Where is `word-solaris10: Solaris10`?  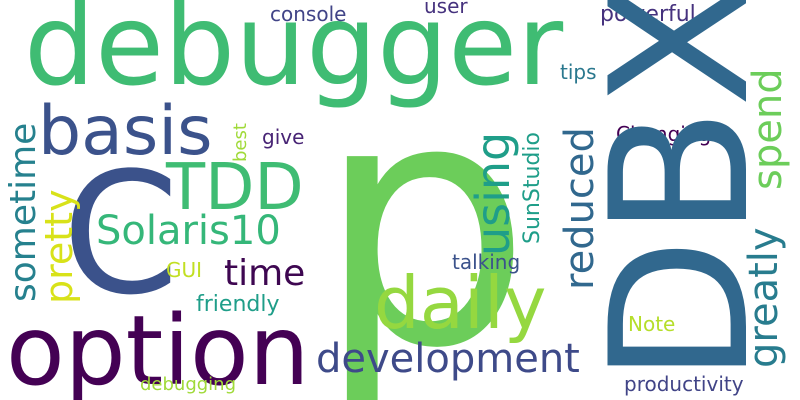
word-solaris10: Solaris10 is located at coordinates (188, 231).